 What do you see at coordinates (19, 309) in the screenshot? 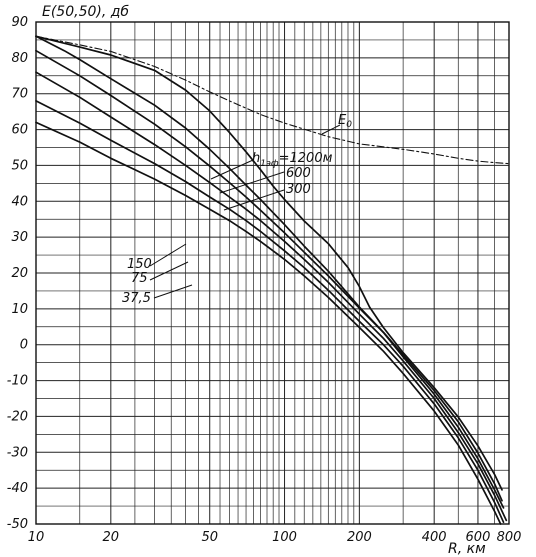
I see `y-tick-label: 10` at bounding box center [19, 309].